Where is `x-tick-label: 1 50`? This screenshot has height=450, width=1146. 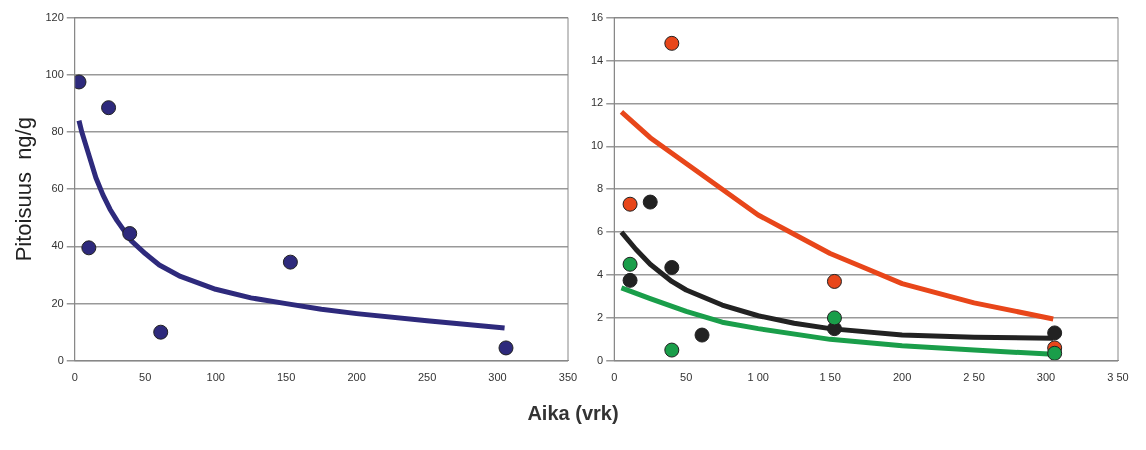 x-tick-label: 1 50 is located at coordinates (830, 377).